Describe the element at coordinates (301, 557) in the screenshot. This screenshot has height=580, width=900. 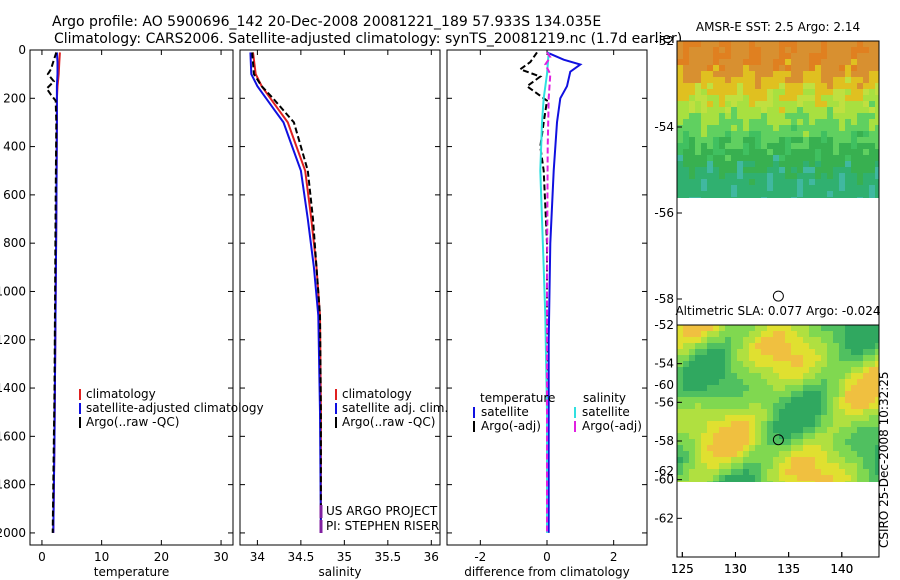
I see `x-tick-label: 34.5` at that location.